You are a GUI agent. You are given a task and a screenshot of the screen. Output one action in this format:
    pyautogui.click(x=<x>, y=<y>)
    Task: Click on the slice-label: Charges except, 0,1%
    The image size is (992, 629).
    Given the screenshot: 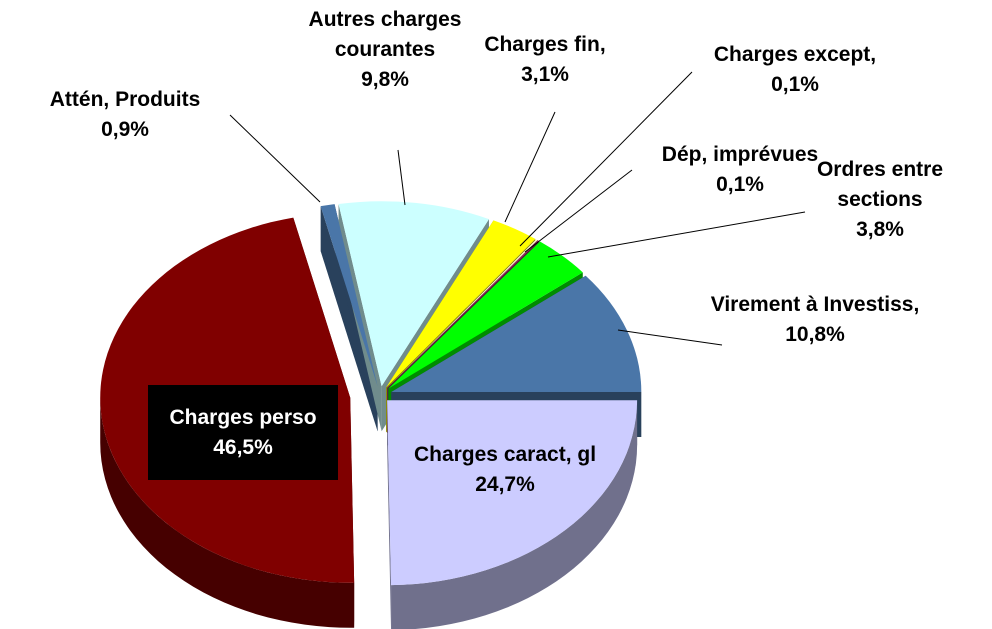 What is the action you would take?
    pyautogui.click(x=795, y=70)
    